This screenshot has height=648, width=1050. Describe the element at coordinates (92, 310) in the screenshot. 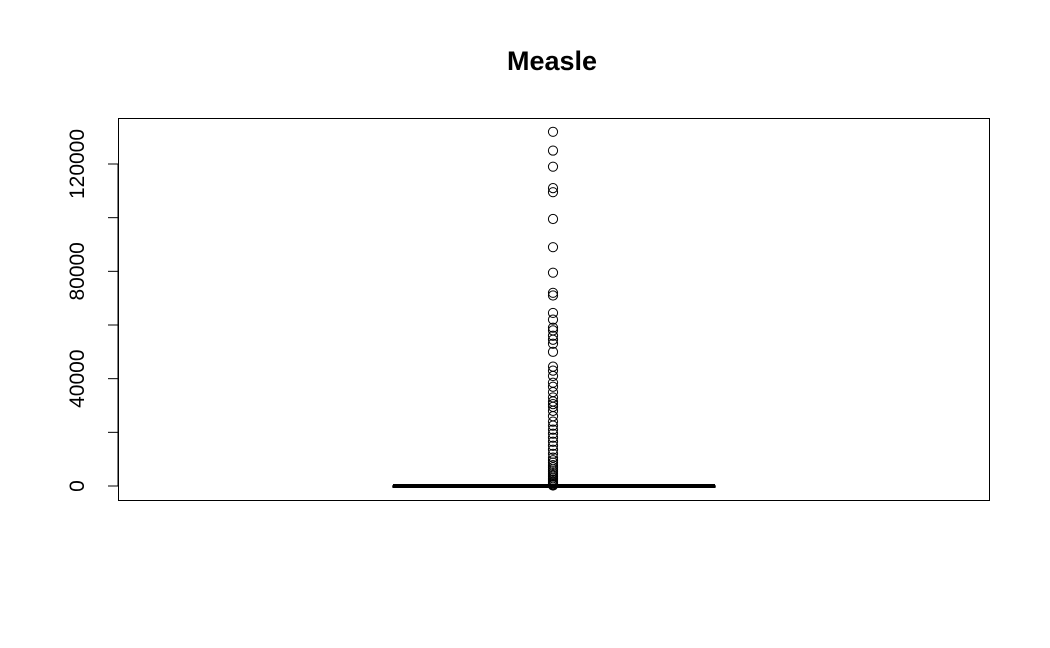

I see `y-axis: 0 40000 80000 120000` at that location.